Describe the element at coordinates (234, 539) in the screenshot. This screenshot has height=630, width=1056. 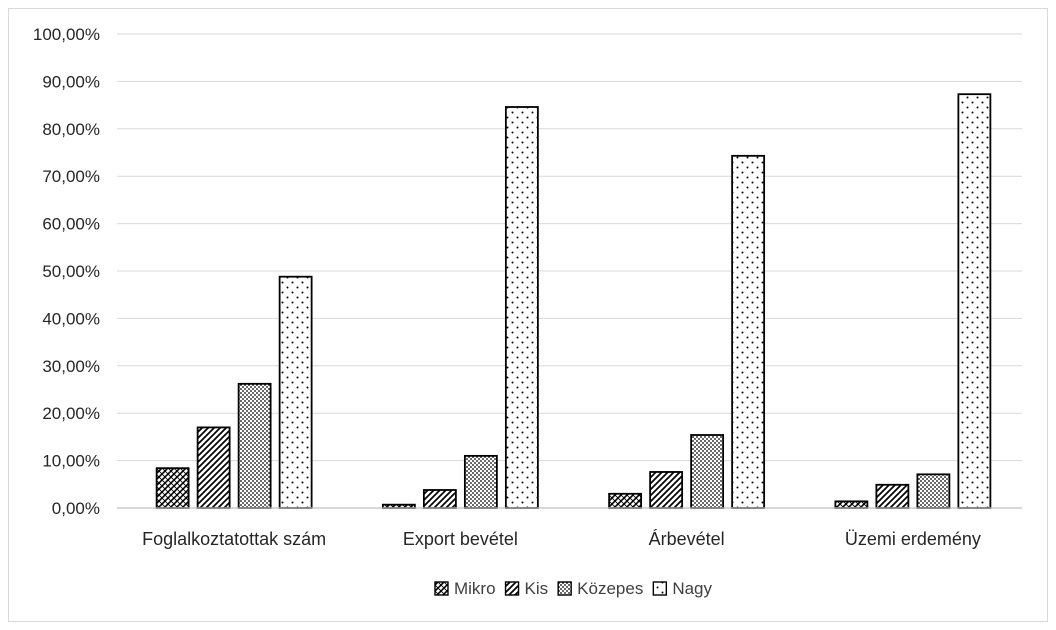
I see `x-category-label: Foglalkoztatottak szám` at that location.